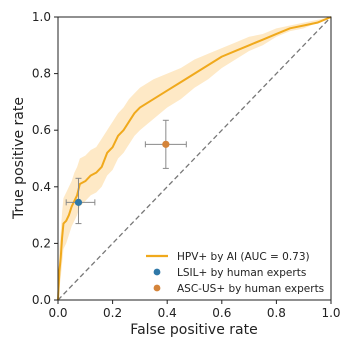 This screenshot has width=340, height=340. I want to click on legend-label-lsil: LSIL+ by human experts, so click(241, 273).